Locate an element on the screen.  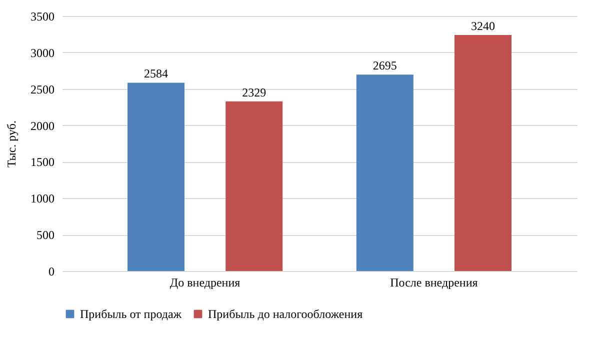
data-label: 2695 is located at coordinates (384, 65).